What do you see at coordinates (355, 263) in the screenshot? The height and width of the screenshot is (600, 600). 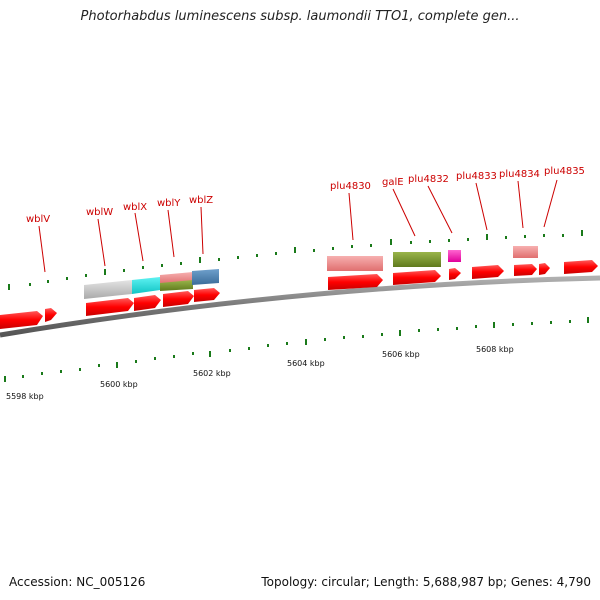 I see `feature-block-plu4830` at bounding box center [355, 263].